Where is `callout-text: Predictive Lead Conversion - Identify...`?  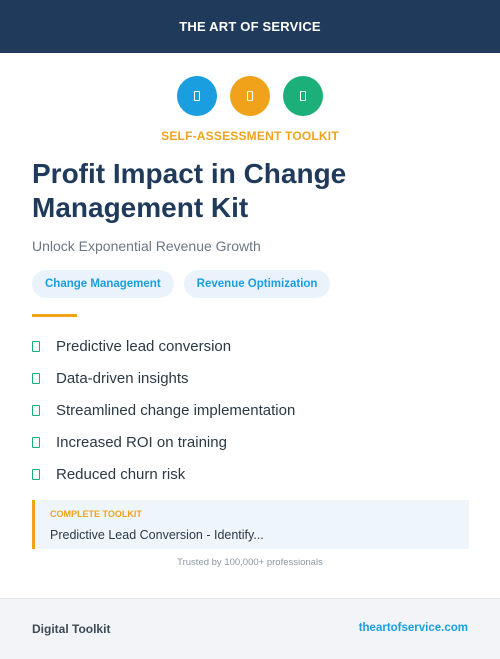 callout-text: Predictive Lead Conversion - Identify... is located at coordinates (157, 535).